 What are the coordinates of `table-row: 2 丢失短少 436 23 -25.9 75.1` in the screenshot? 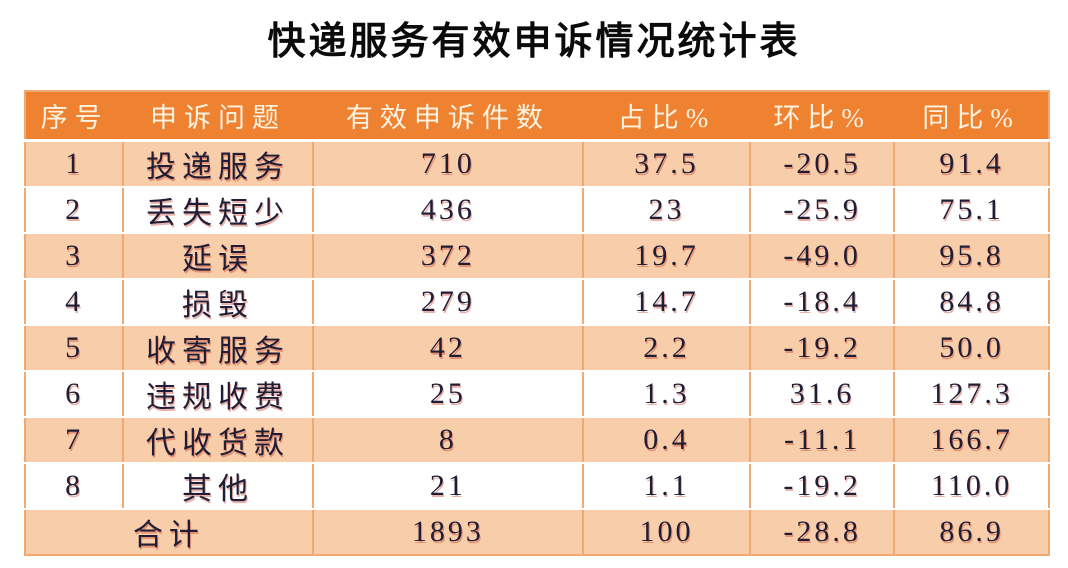 It's located at (537, 210).